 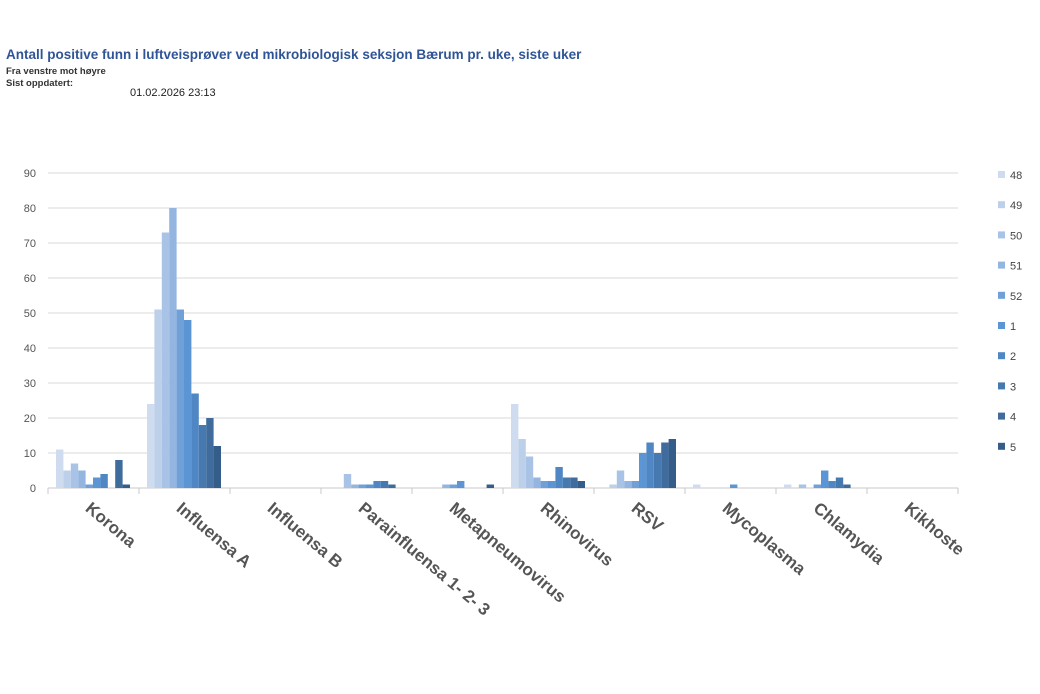 What do you see at coordinates (1013, 357) in the screenshot?
I see `legend-label: 2` at bounding box center [1013, 357].